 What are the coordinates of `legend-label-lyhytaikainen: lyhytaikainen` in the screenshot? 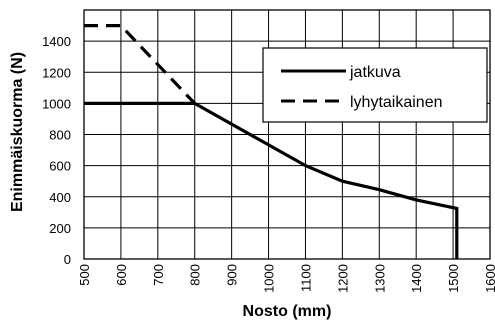 It's located at (396, 102).